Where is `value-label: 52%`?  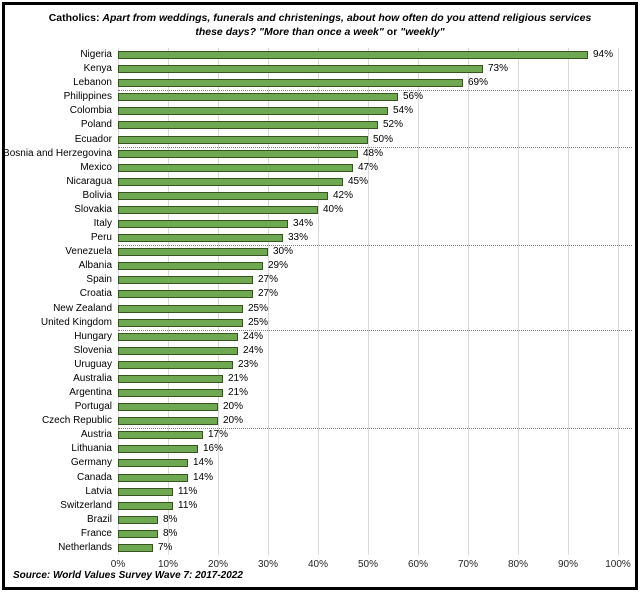
value-label: 52% is located at coordinates (393, 125).